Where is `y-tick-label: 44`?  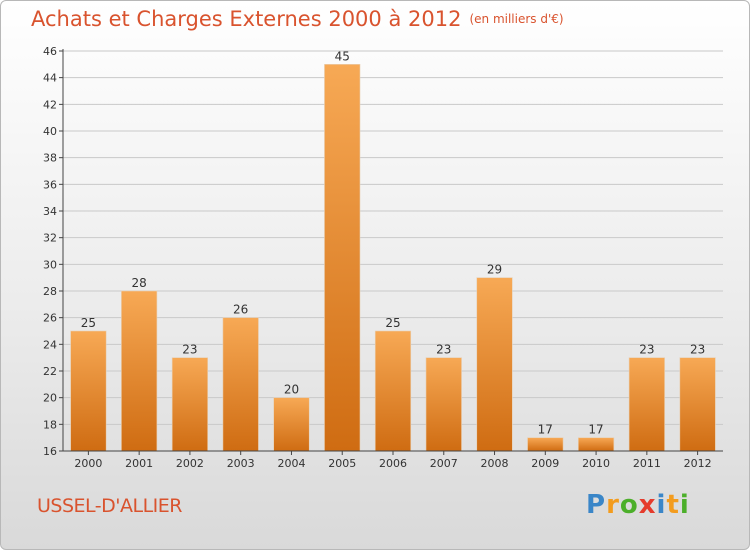
y-tick-label: 44 is located at coordinates (50, 78).